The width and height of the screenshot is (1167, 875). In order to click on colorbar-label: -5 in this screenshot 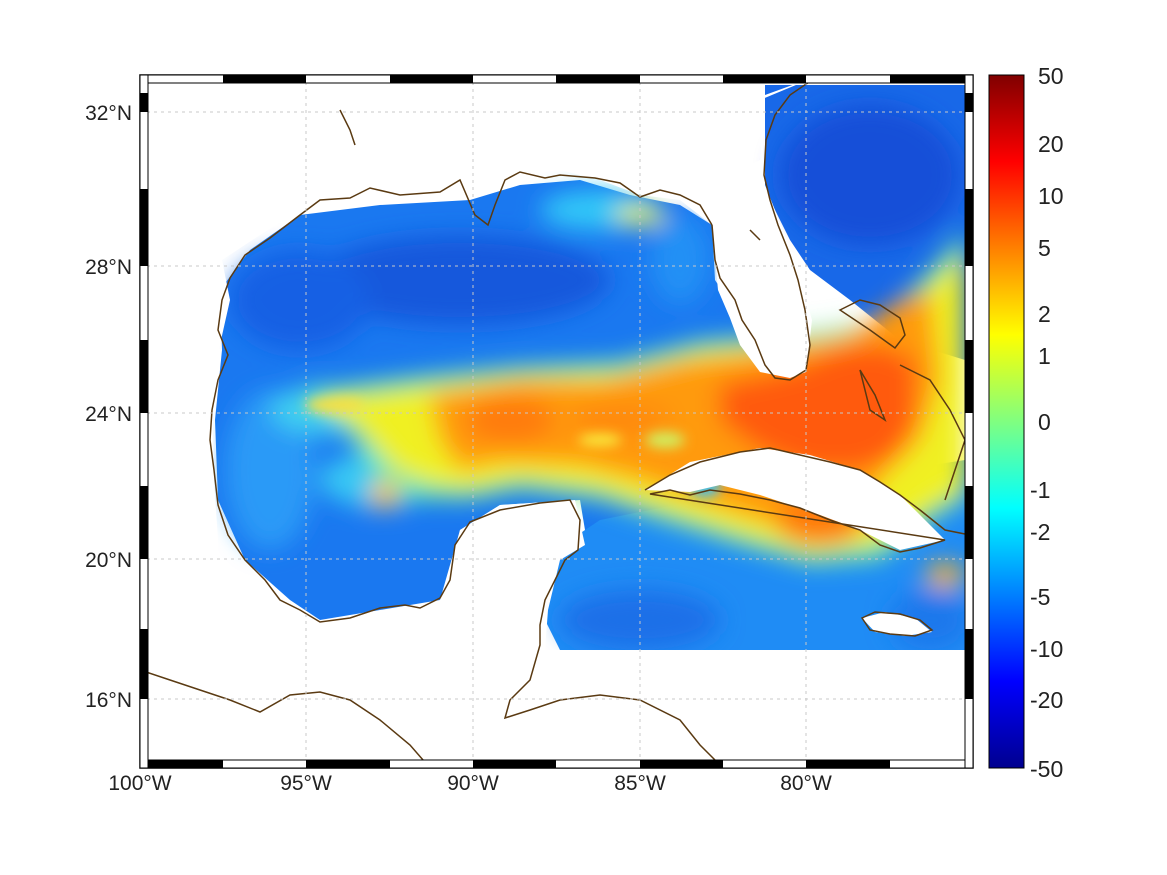, I will do `click(1040, 597)`.